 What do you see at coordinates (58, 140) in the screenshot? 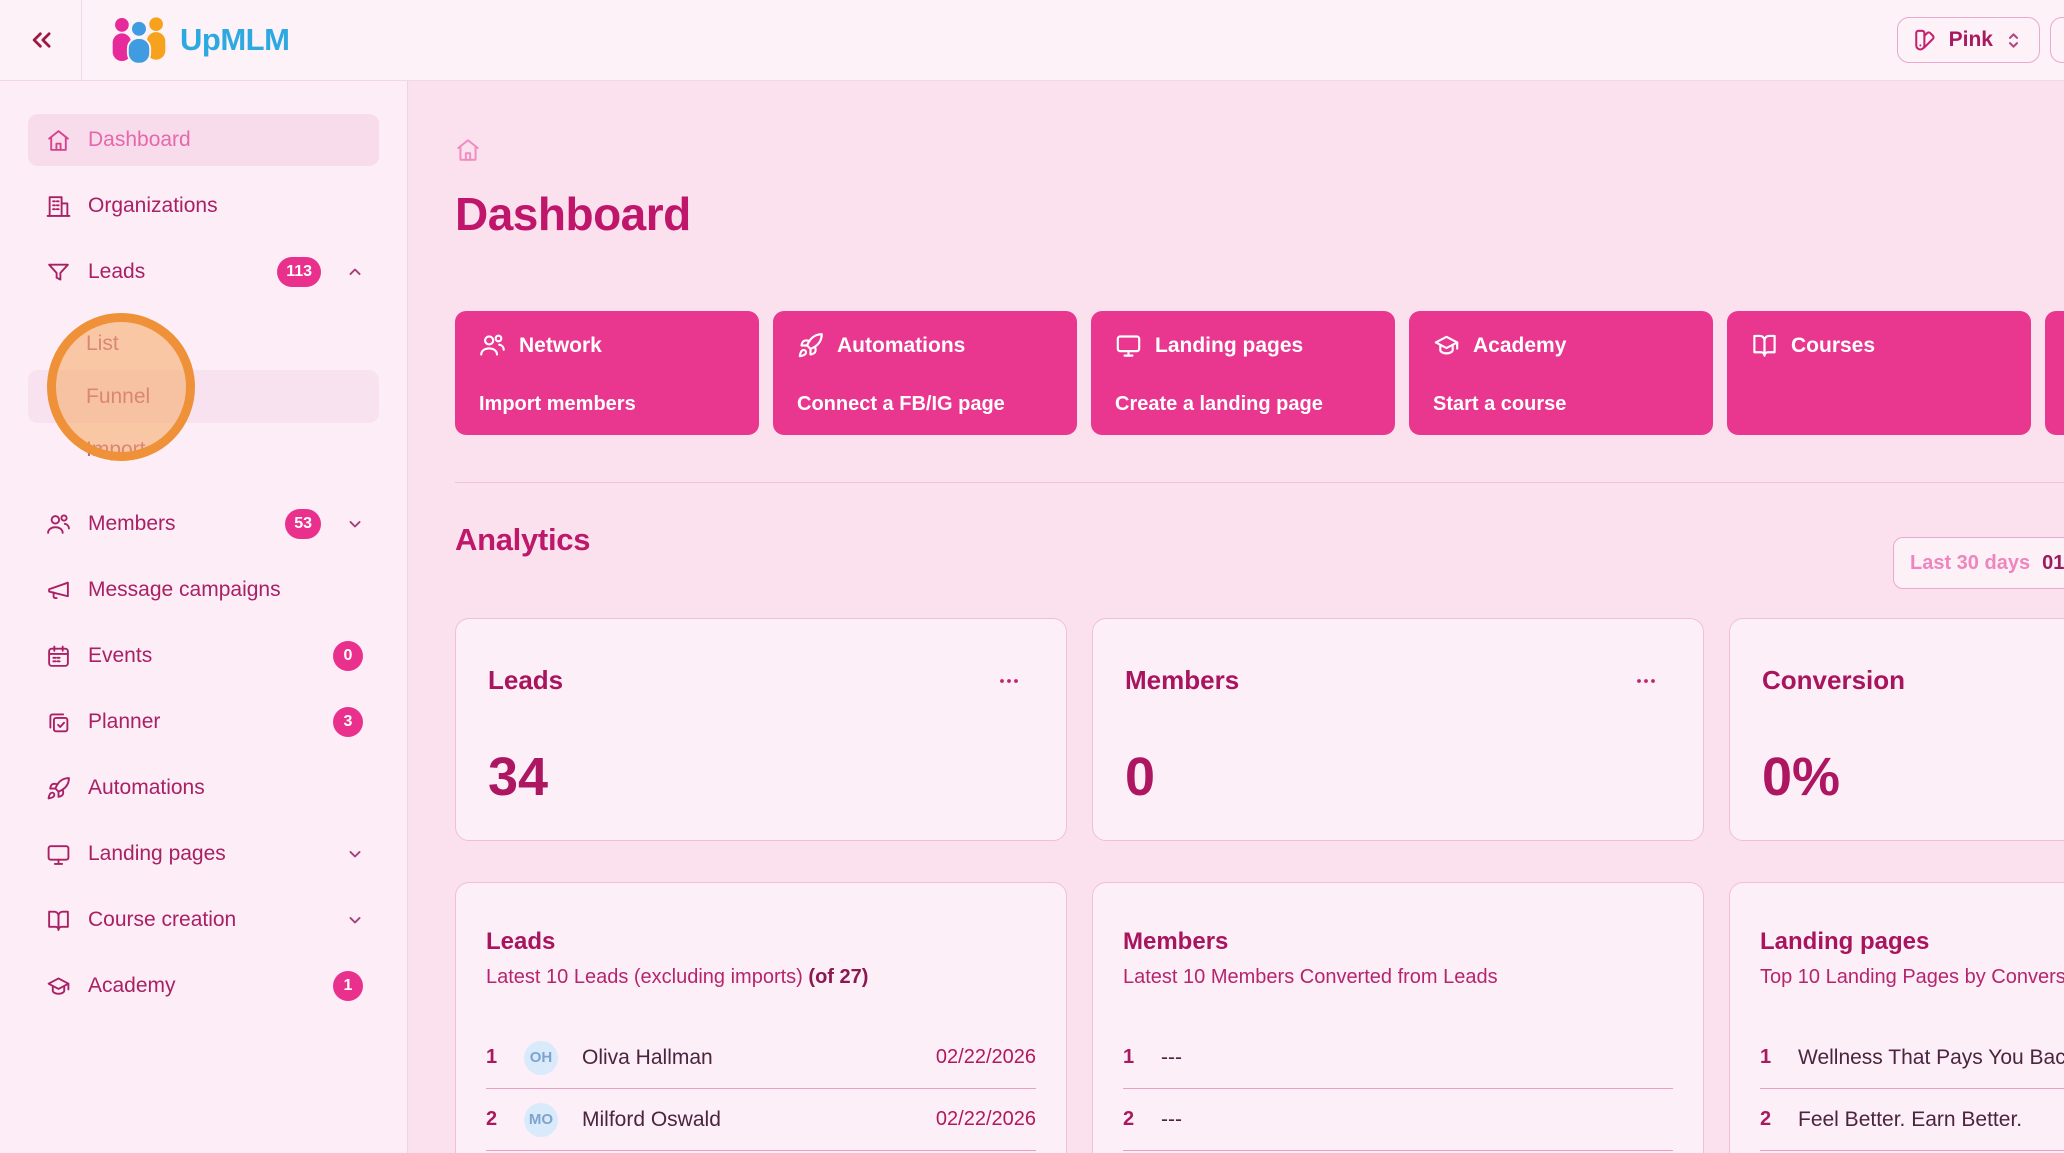
I see `home-icon` at bounding box center [58, 140].